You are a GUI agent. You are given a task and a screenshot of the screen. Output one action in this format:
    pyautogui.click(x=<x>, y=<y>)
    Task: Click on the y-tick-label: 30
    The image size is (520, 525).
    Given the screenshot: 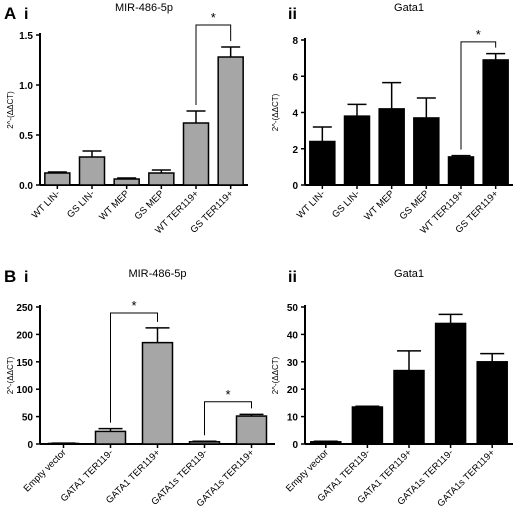 What is the action you would take?
    pyautogui.click(x=293, y=363)
    